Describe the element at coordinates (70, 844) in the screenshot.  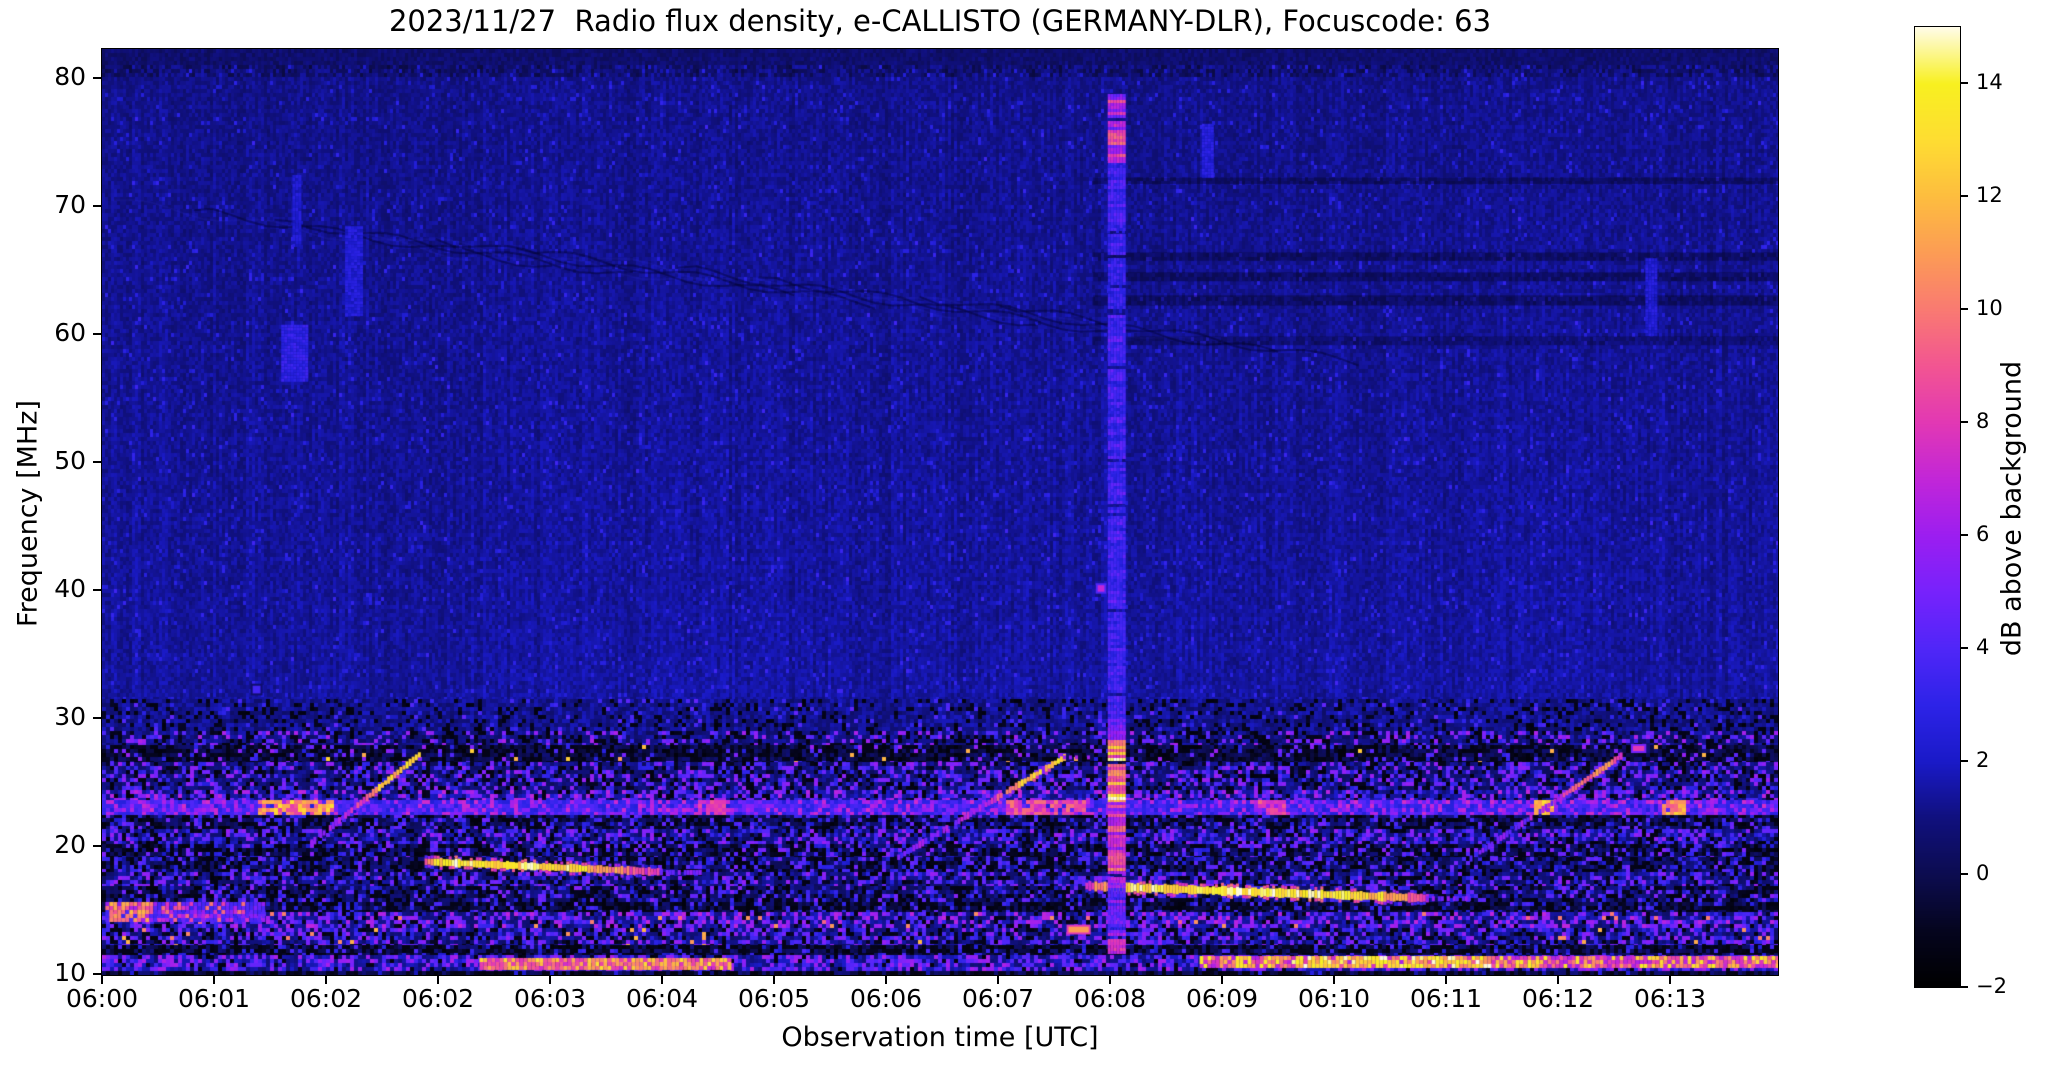
I see `y-tick-label: 20` at that location.